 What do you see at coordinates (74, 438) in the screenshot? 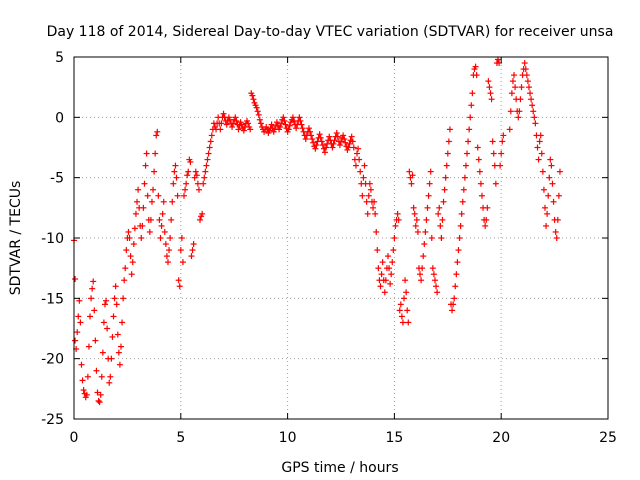
I see `x-tick-label: 0` at bounding box center [74, 438].